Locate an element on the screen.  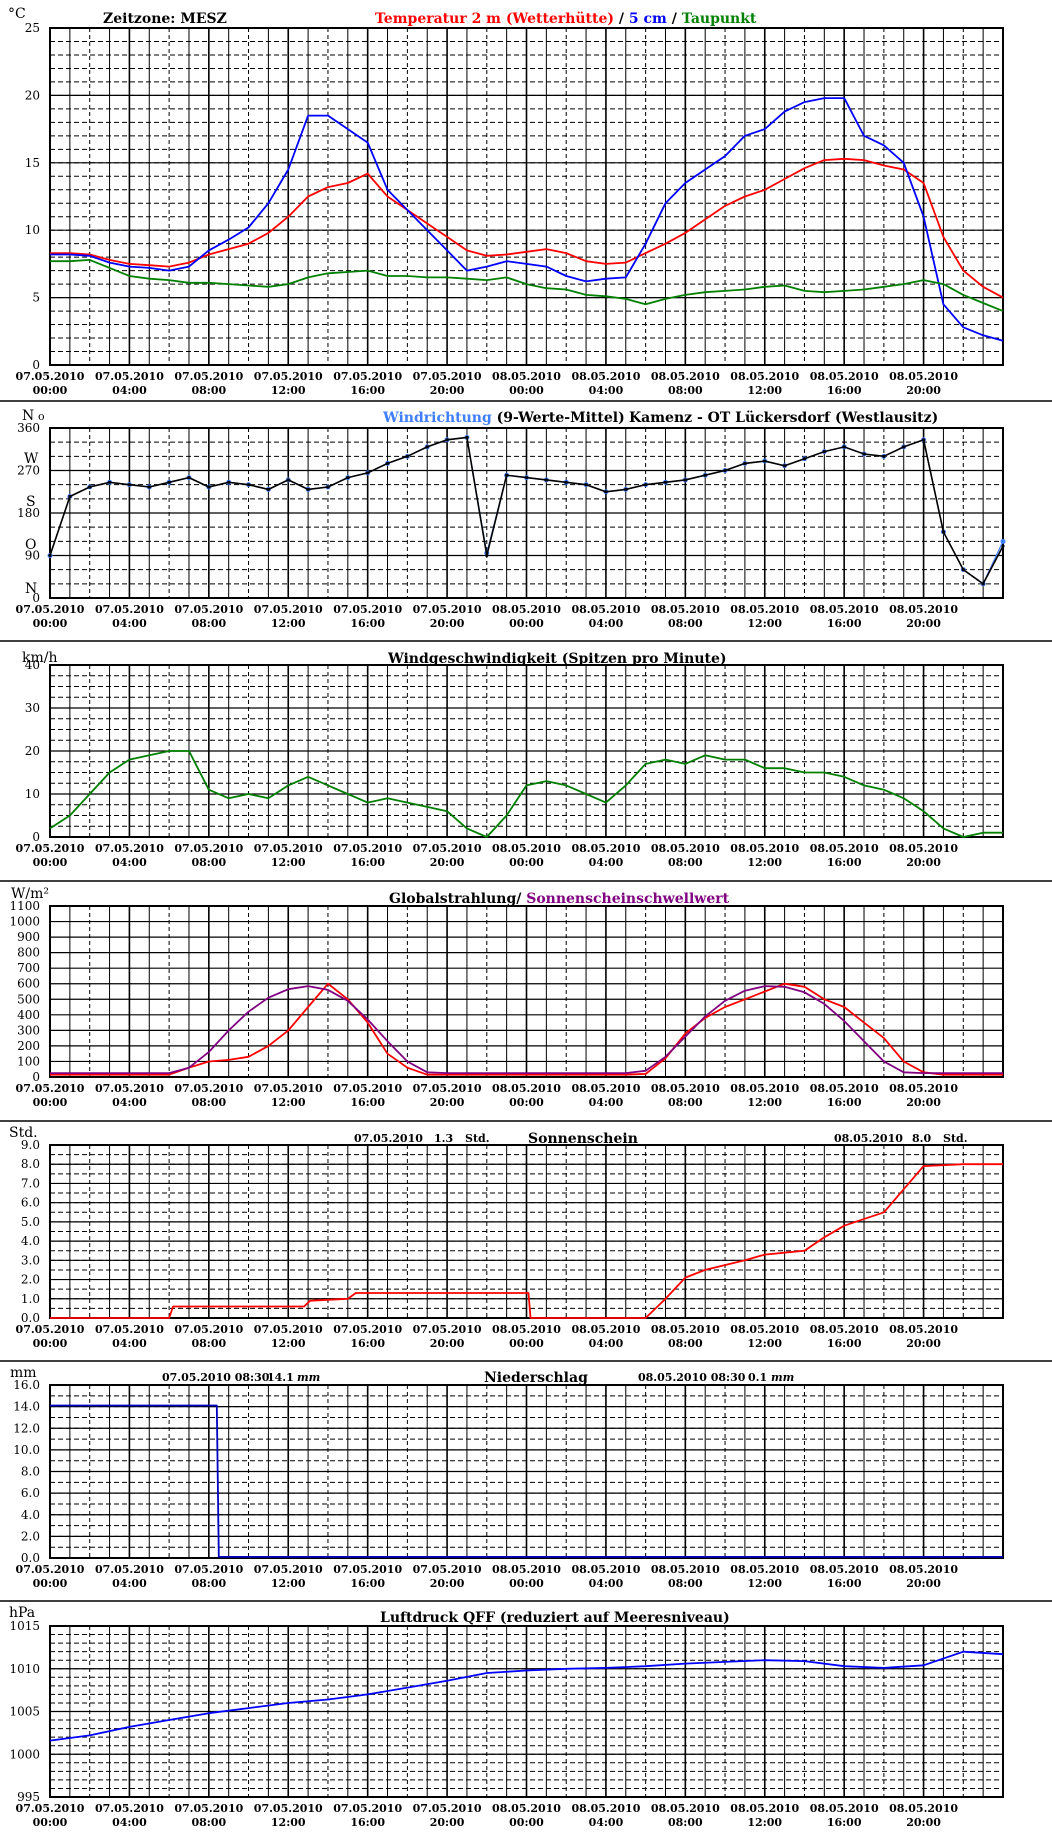
wdir-title-main: Windrichtung is located at coordinates (437, 418).